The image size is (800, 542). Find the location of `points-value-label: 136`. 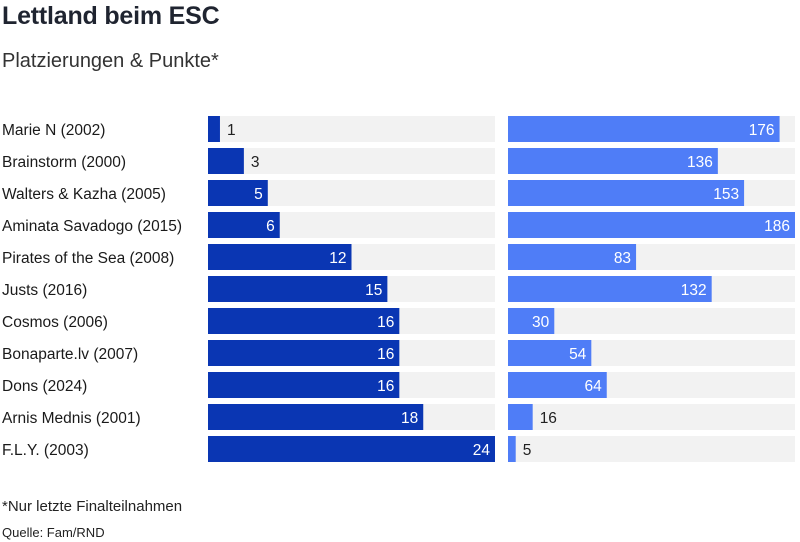

points-value-label: 136 is located at coordinates (700, 162).